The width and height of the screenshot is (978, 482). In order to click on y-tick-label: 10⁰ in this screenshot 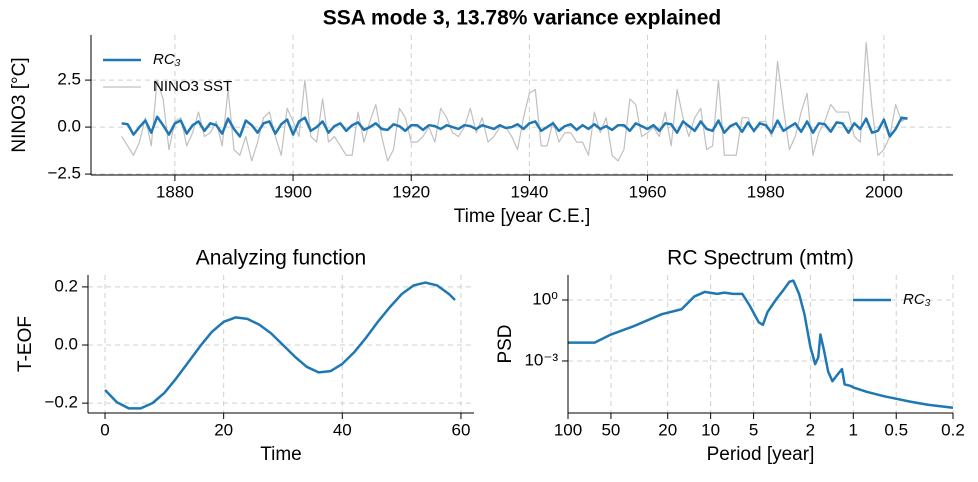, I will do `click(545, 298)`.